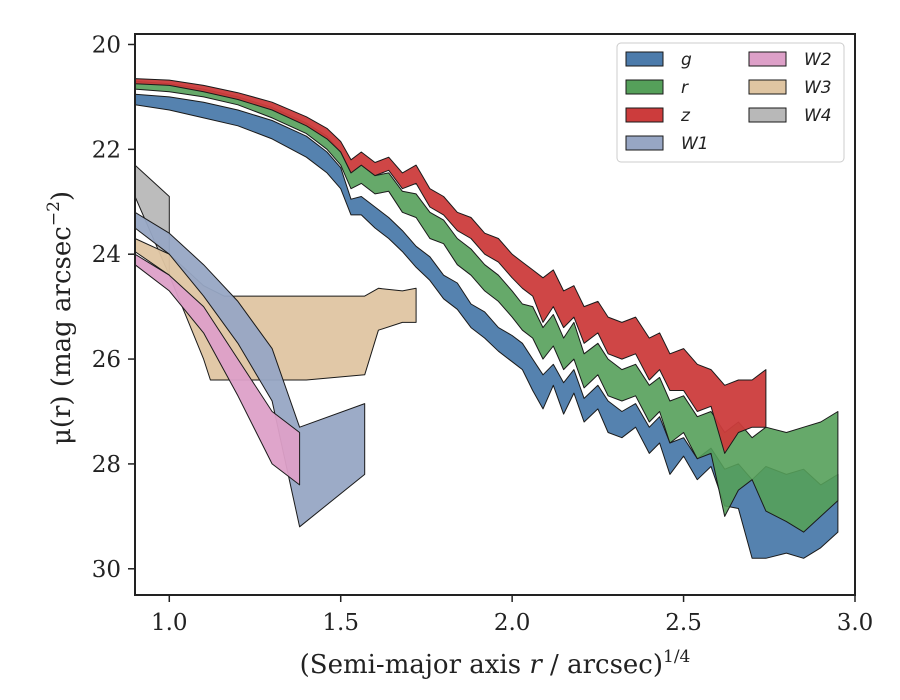 This screenshot has height=700, width=900. Describe the element at coordinates (644, 87) in the screenshot. I see `legend-swatch-r` at that location.